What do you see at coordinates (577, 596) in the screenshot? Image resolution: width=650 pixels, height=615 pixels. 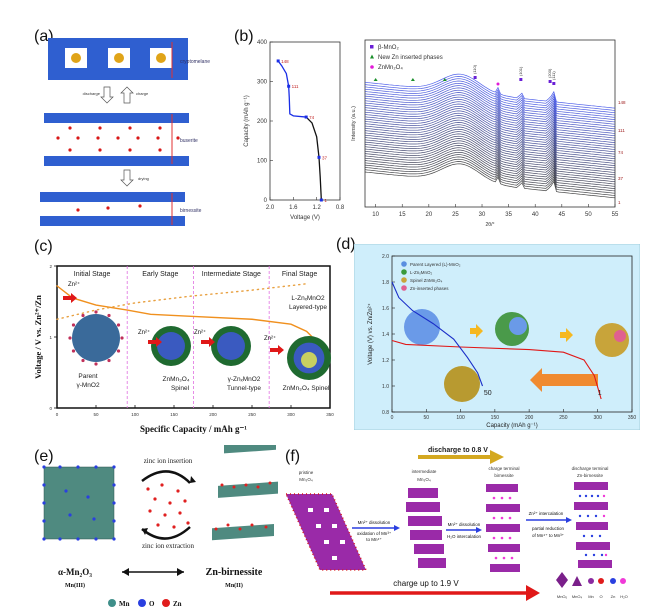 I see `legend-mno4: MnO₄` at bounding box center [577, 596].